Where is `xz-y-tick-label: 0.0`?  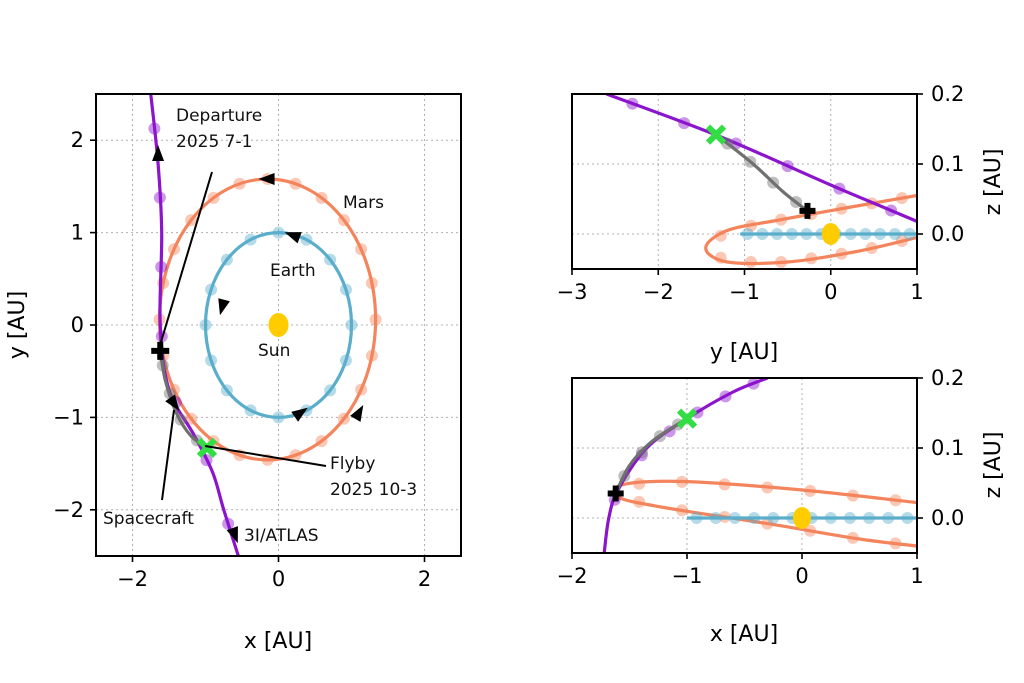 xz-y-tick-label: 0.0 is located at coordinates (947, 518).